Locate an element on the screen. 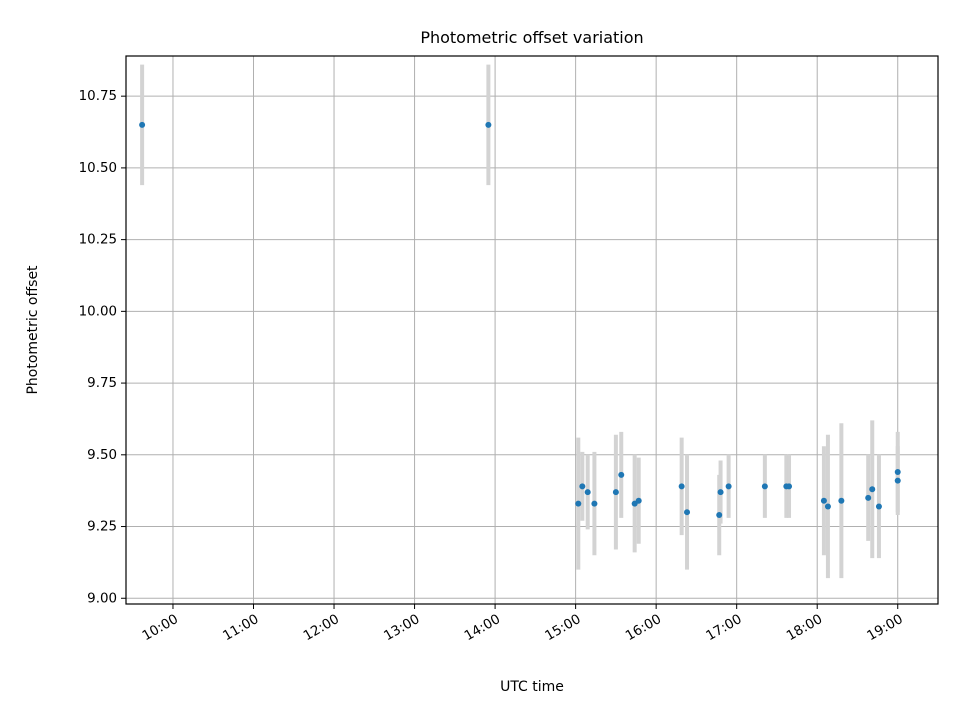 The image size is (960, 720). y-tick-label: 9.25 is located at coordinates (102, 527).